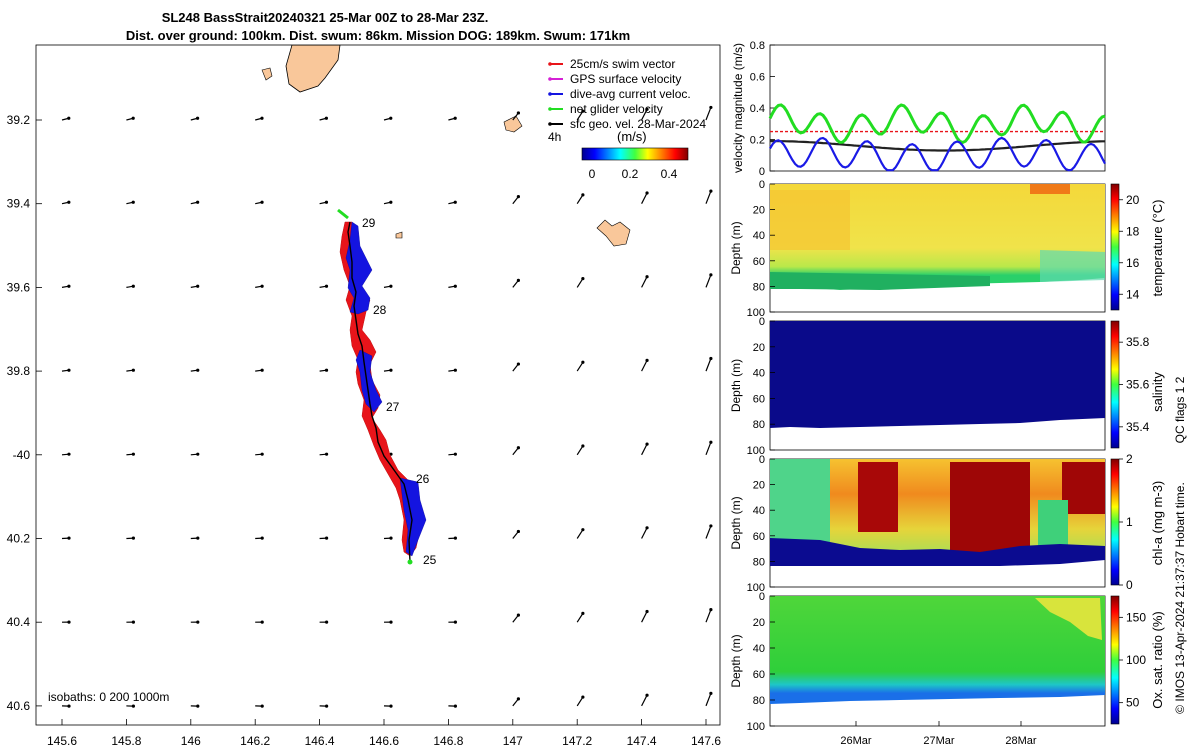 The width and height of the screenshot is (1200, 755). I want to click on map-x-tick-label: 145.6, so click(62, 741).